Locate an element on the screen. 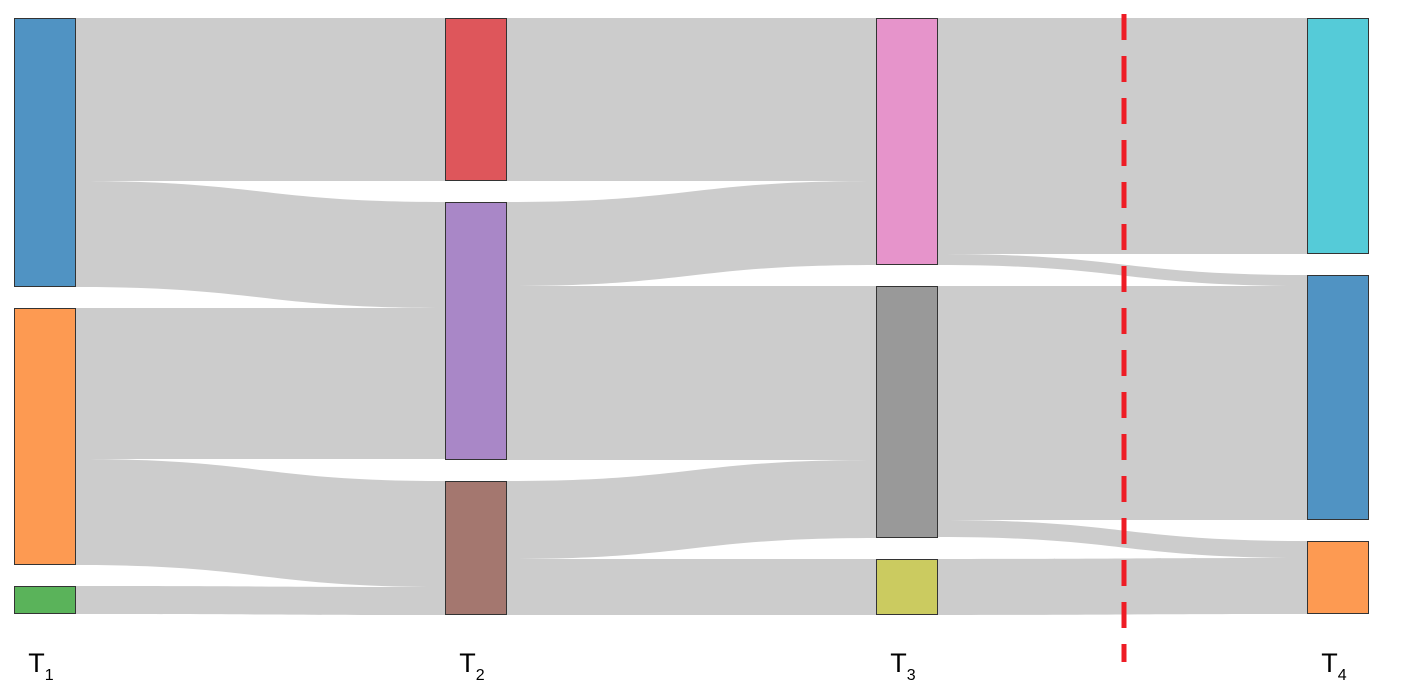 This screenshot has width=1406, height=700. stage-label: T3 is located at coordinates (903, 666).